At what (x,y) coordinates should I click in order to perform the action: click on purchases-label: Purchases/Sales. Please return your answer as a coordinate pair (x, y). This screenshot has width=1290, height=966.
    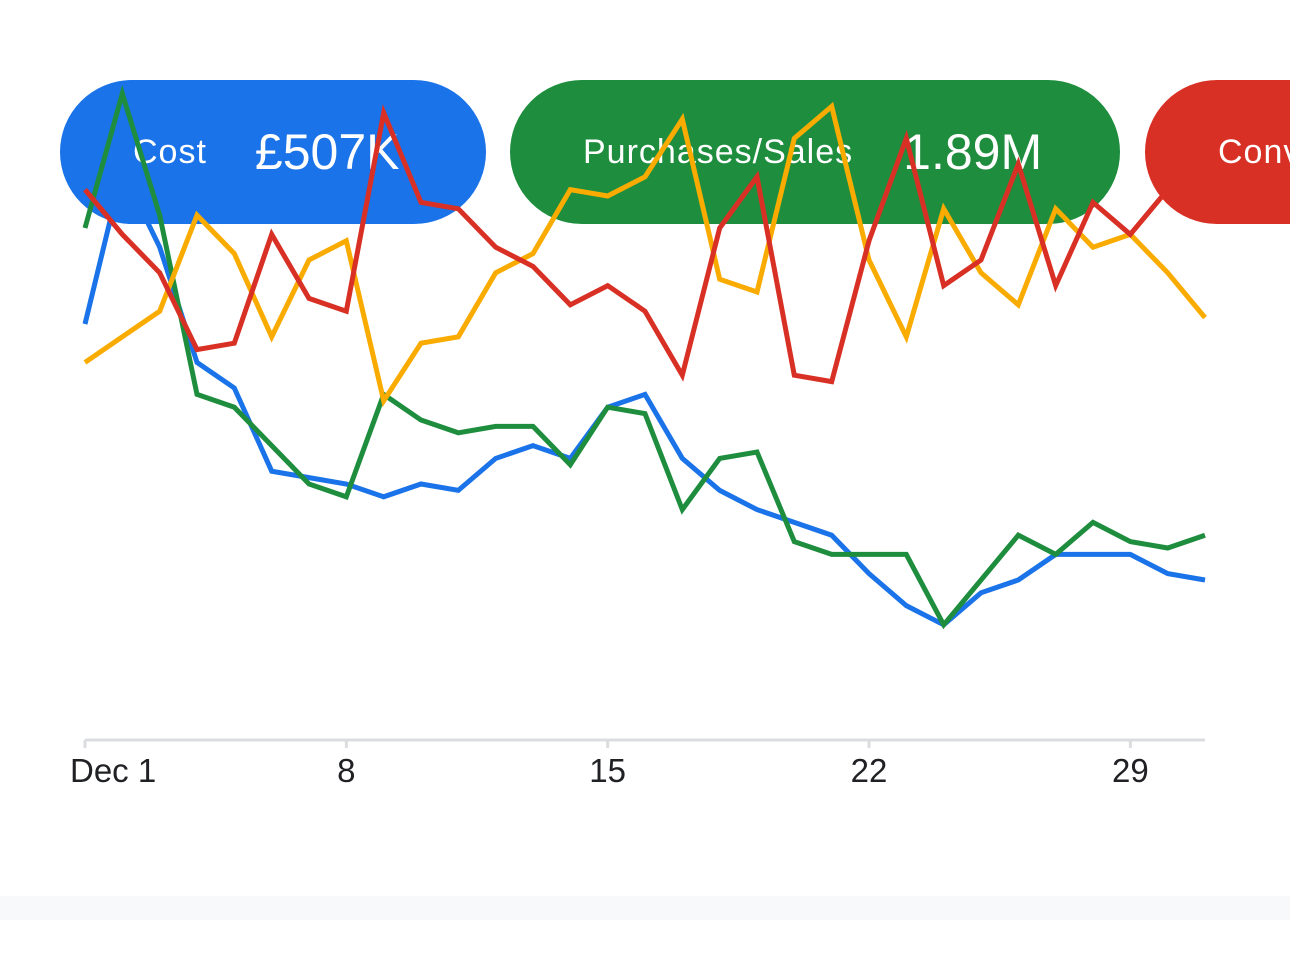
    Looking at the image, I should click on (718, 151).